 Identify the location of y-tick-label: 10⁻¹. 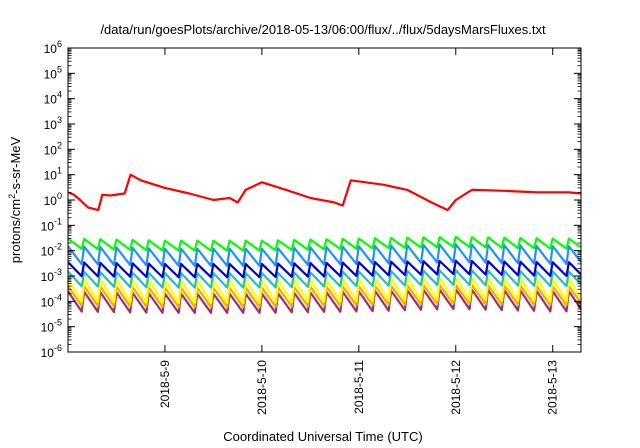
(51, 224).